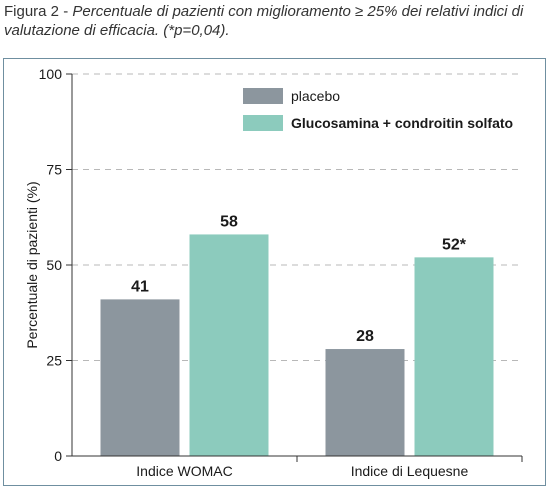  I want to click on bar-value-label: 28, so click(365, 336).